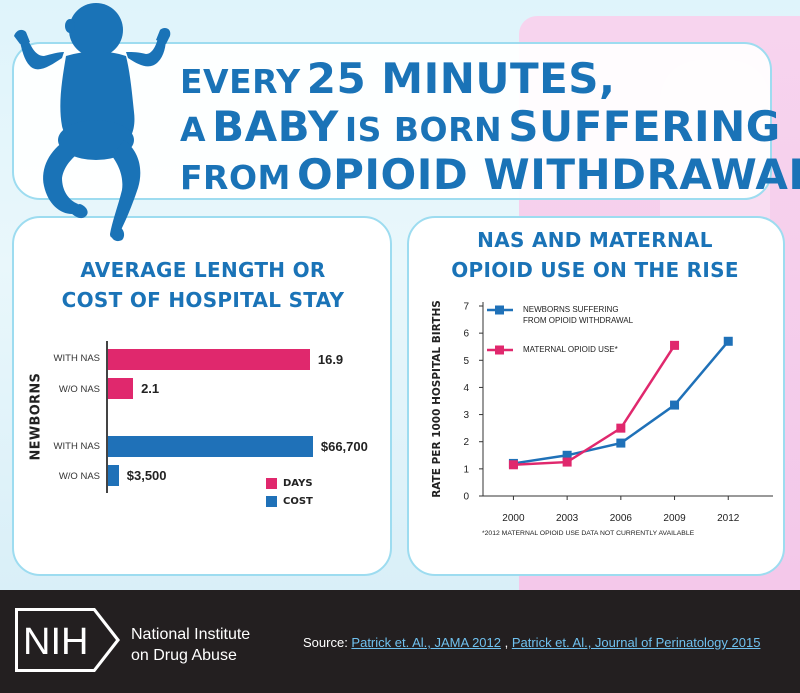 The image size is (800, 693). What do you see at coordinates (571, 309) in the screenshot?
I see `legend-label: NEWBORNS SUFFERING` at bounding box center [571, 309].